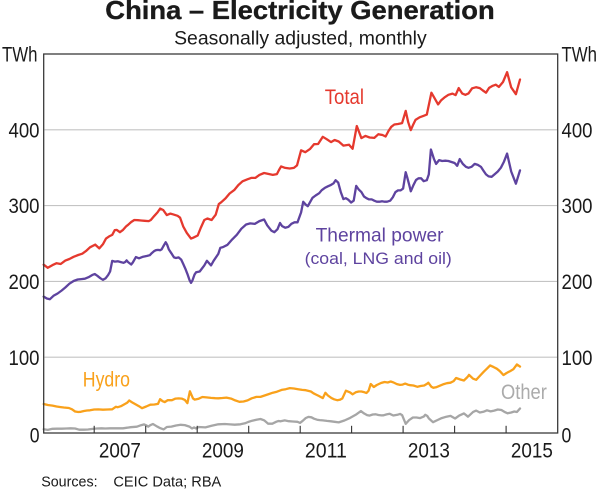 The width and height of the screenshot is (600, 496). Describe the element at coordinates (300, 38) in the screenshot. I see `svg-text: Seasonally adjusted, monthly` at that location.